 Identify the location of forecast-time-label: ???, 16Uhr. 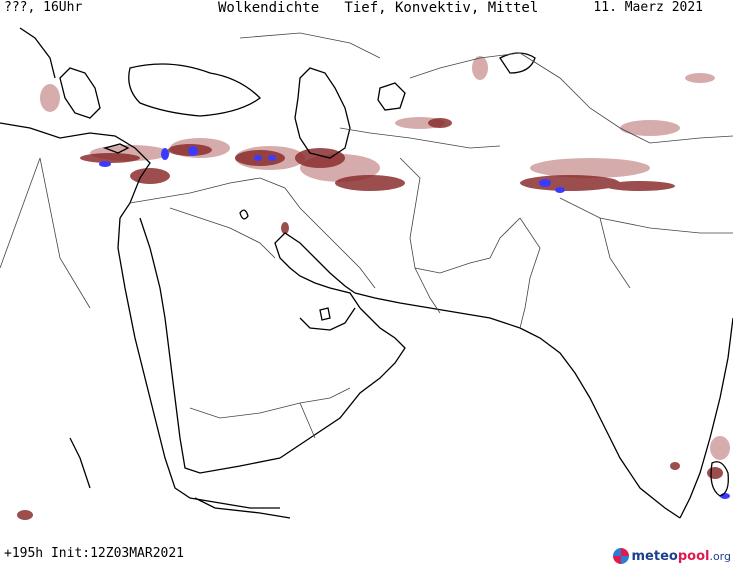
(43, 7).